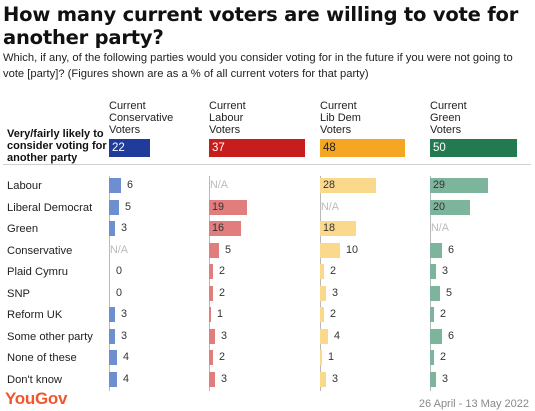 This screenshot has height=411, width=535. Describe the element at coordinates (329, 148) in the screenshot. I see `highlight-value-label: 48` at that location.